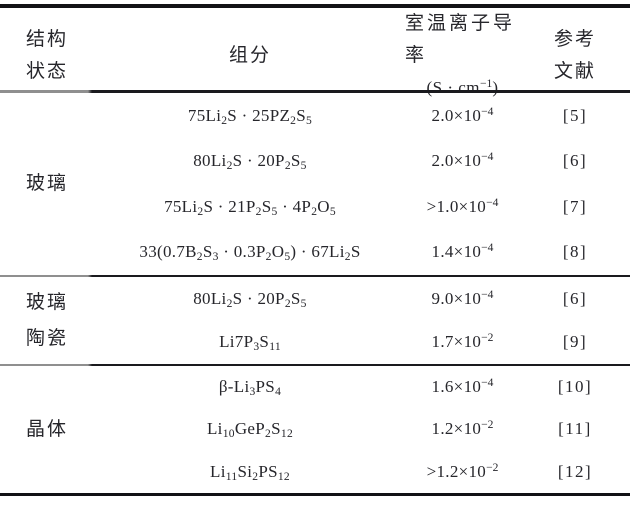 This screenshot has height=506, width=630. Describe the element at coordinates (250, 253) in the screenshot. I see `composition-cell: 33(0.7B2S3 · 0.3P2O5) · 67Li2S` at that location.